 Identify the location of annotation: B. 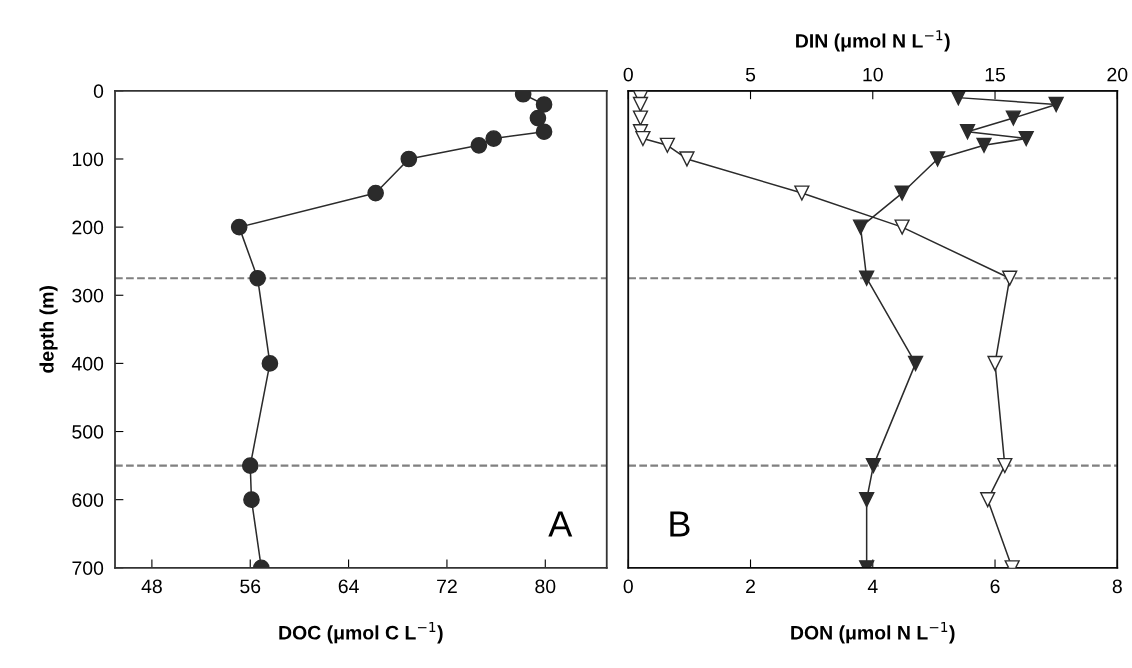
(680, 524).